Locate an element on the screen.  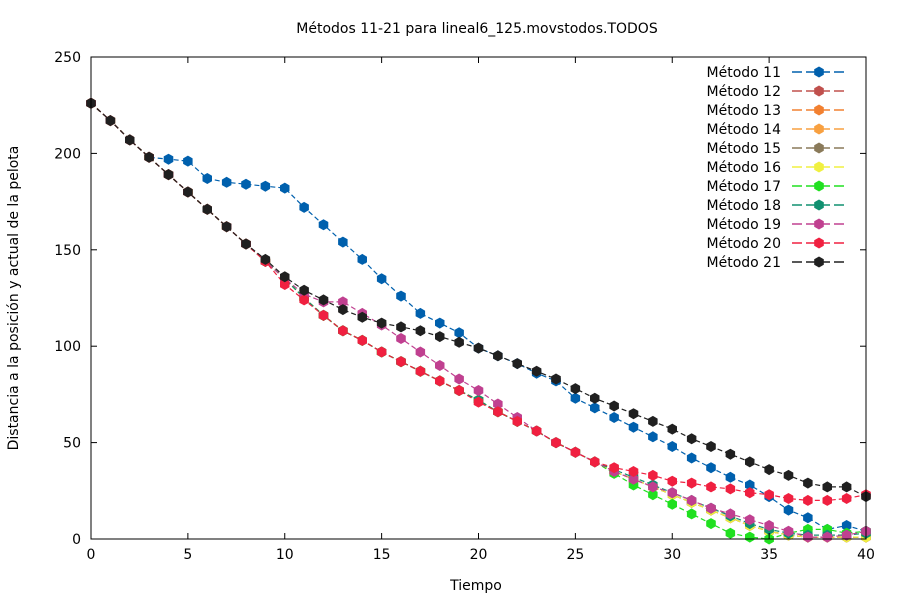
x-axis-label: Tiempo is located at coordinates (475, 586).